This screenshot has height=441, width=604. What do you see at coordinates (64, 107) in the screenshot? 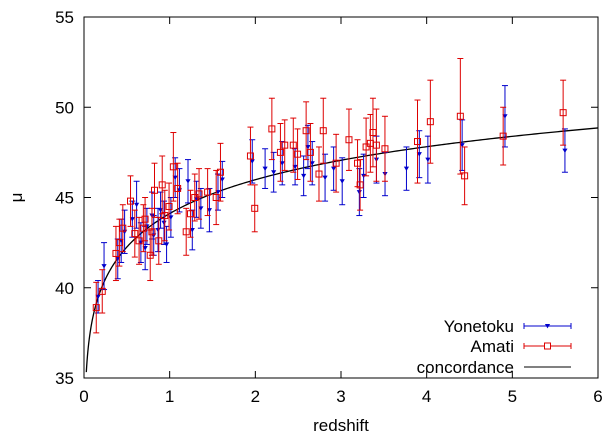
I see `y-tick-label: 50` at bounding box center [64, 107].